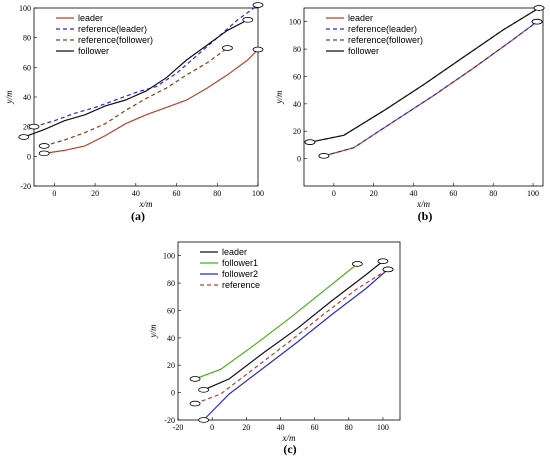 The image size is (550, 465). I want to click on series-line-reference, so click(291, 336).